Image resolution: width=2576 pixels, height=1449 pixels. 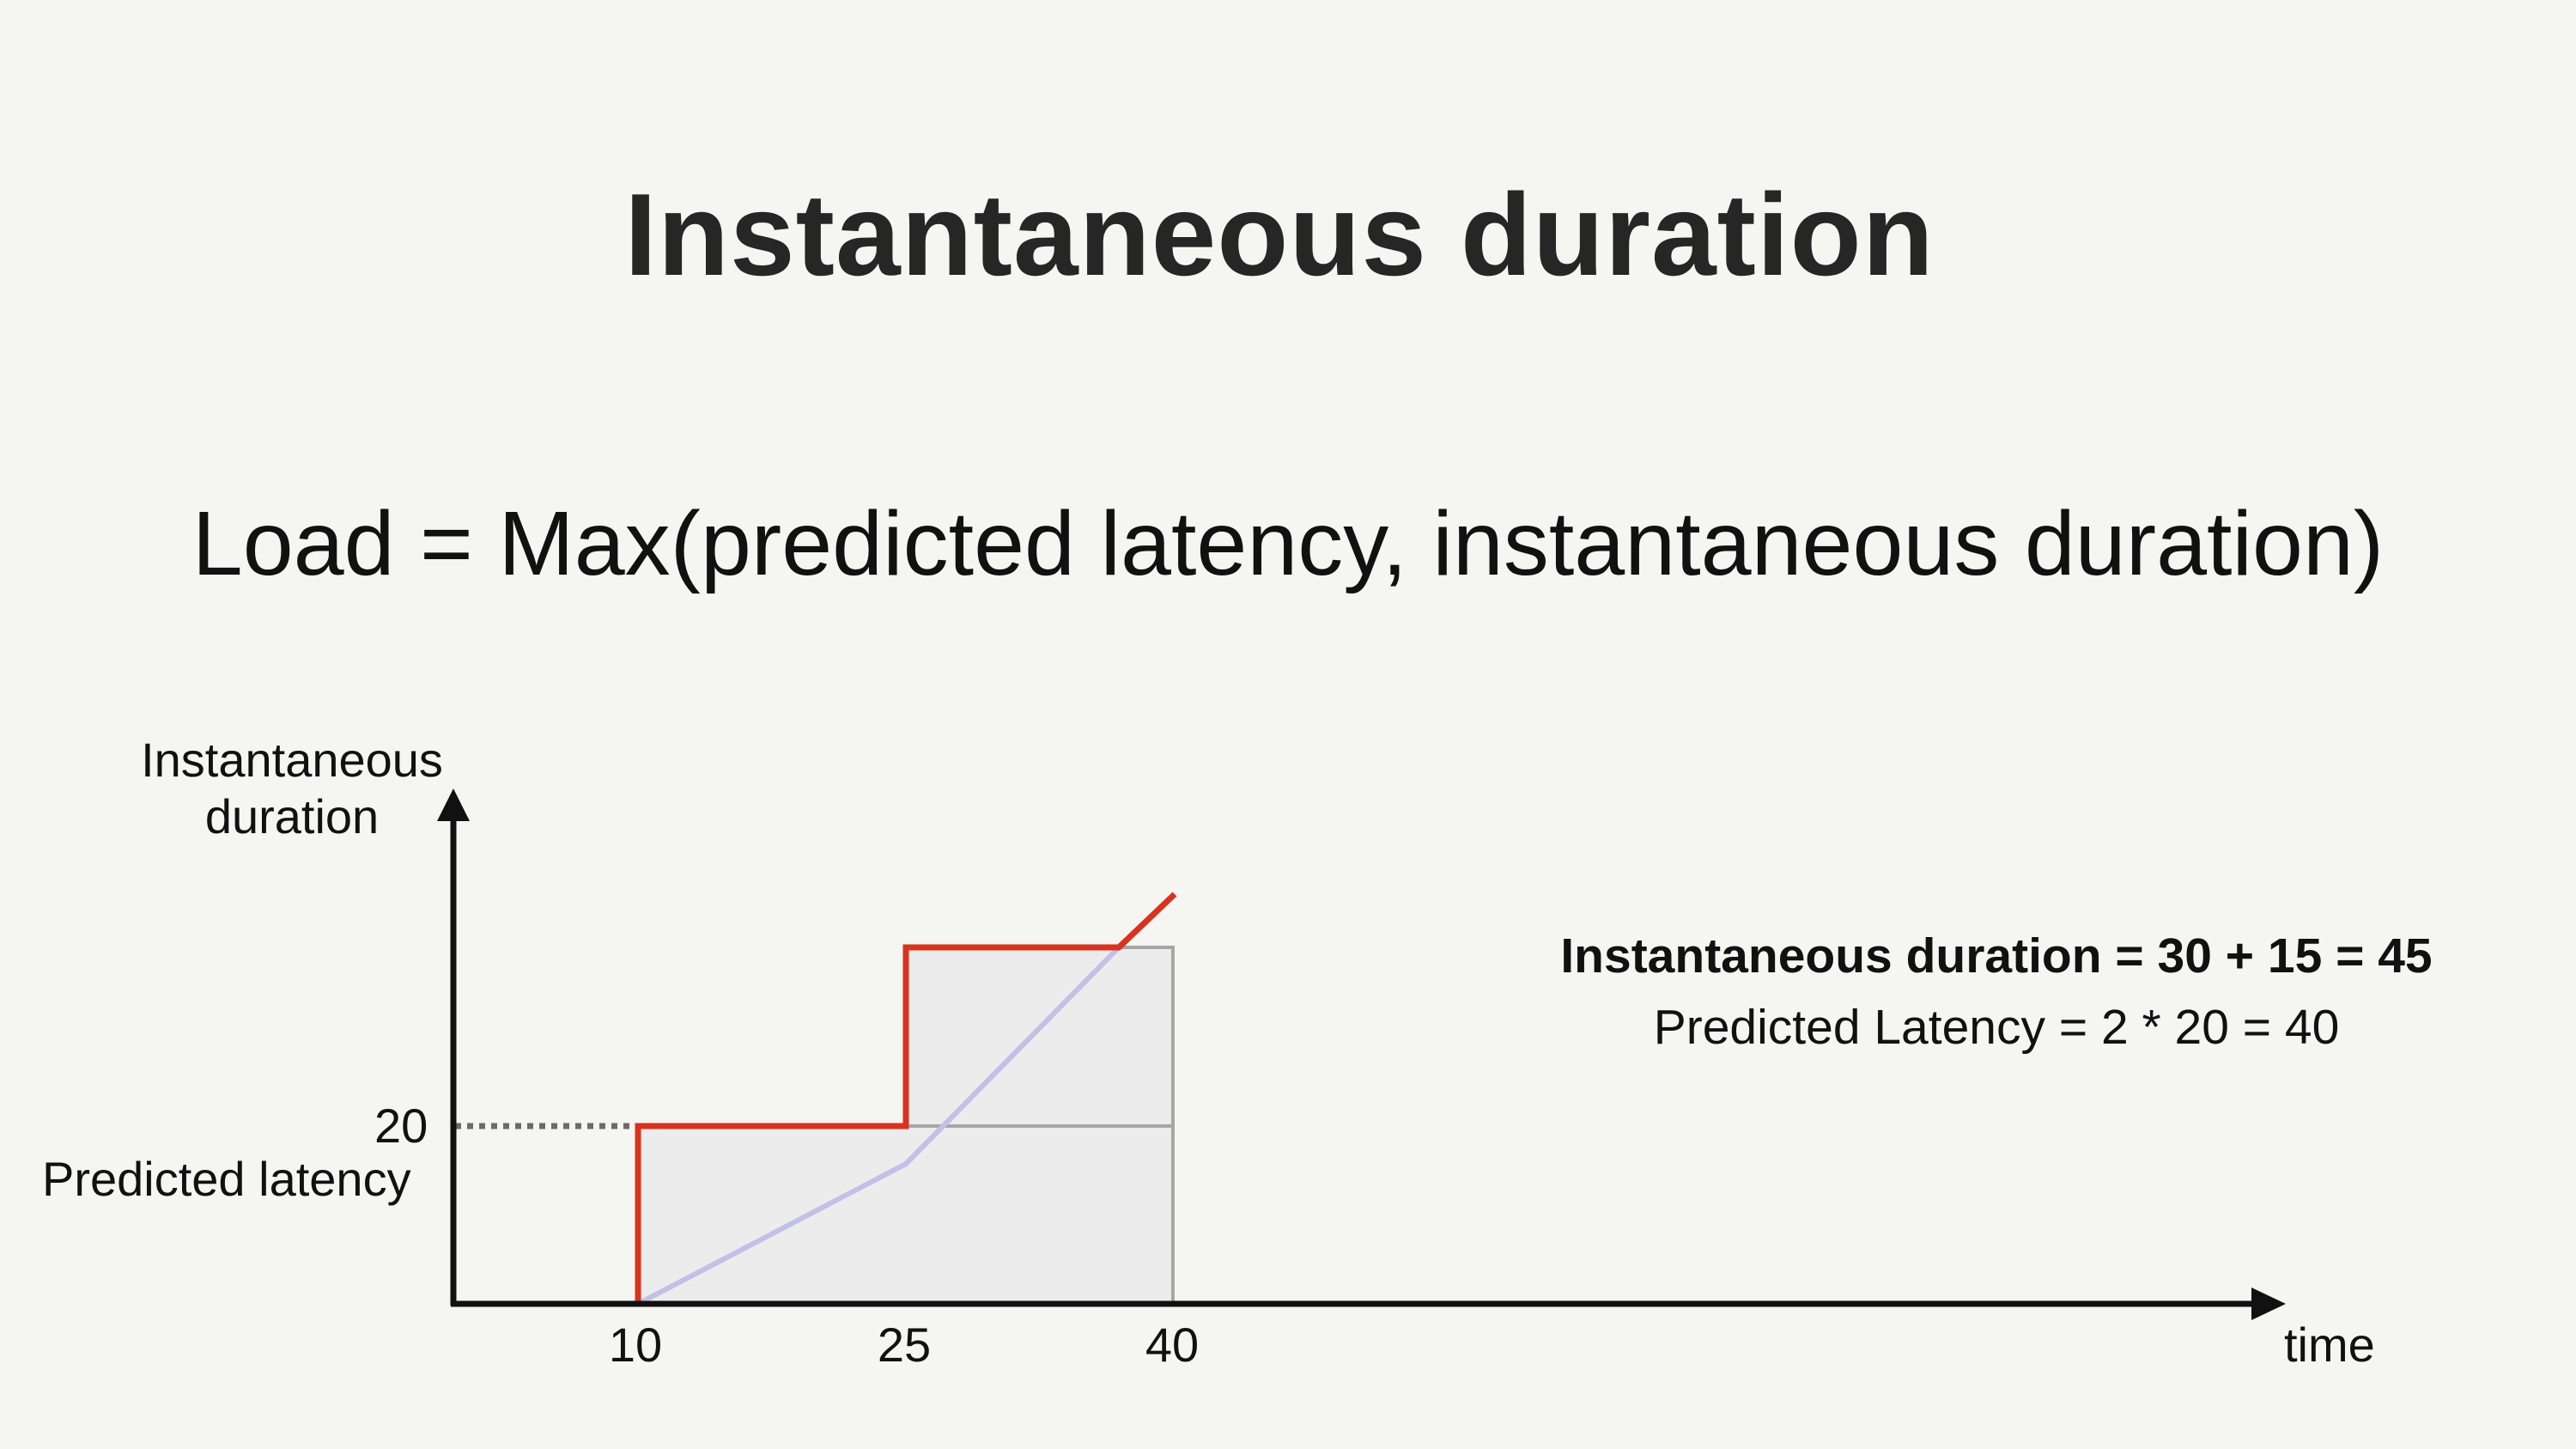 I want to click on instantaneous-duration-note: Instantaneous duration = 30 + 15 = 45, so click(x=1997, y=955).